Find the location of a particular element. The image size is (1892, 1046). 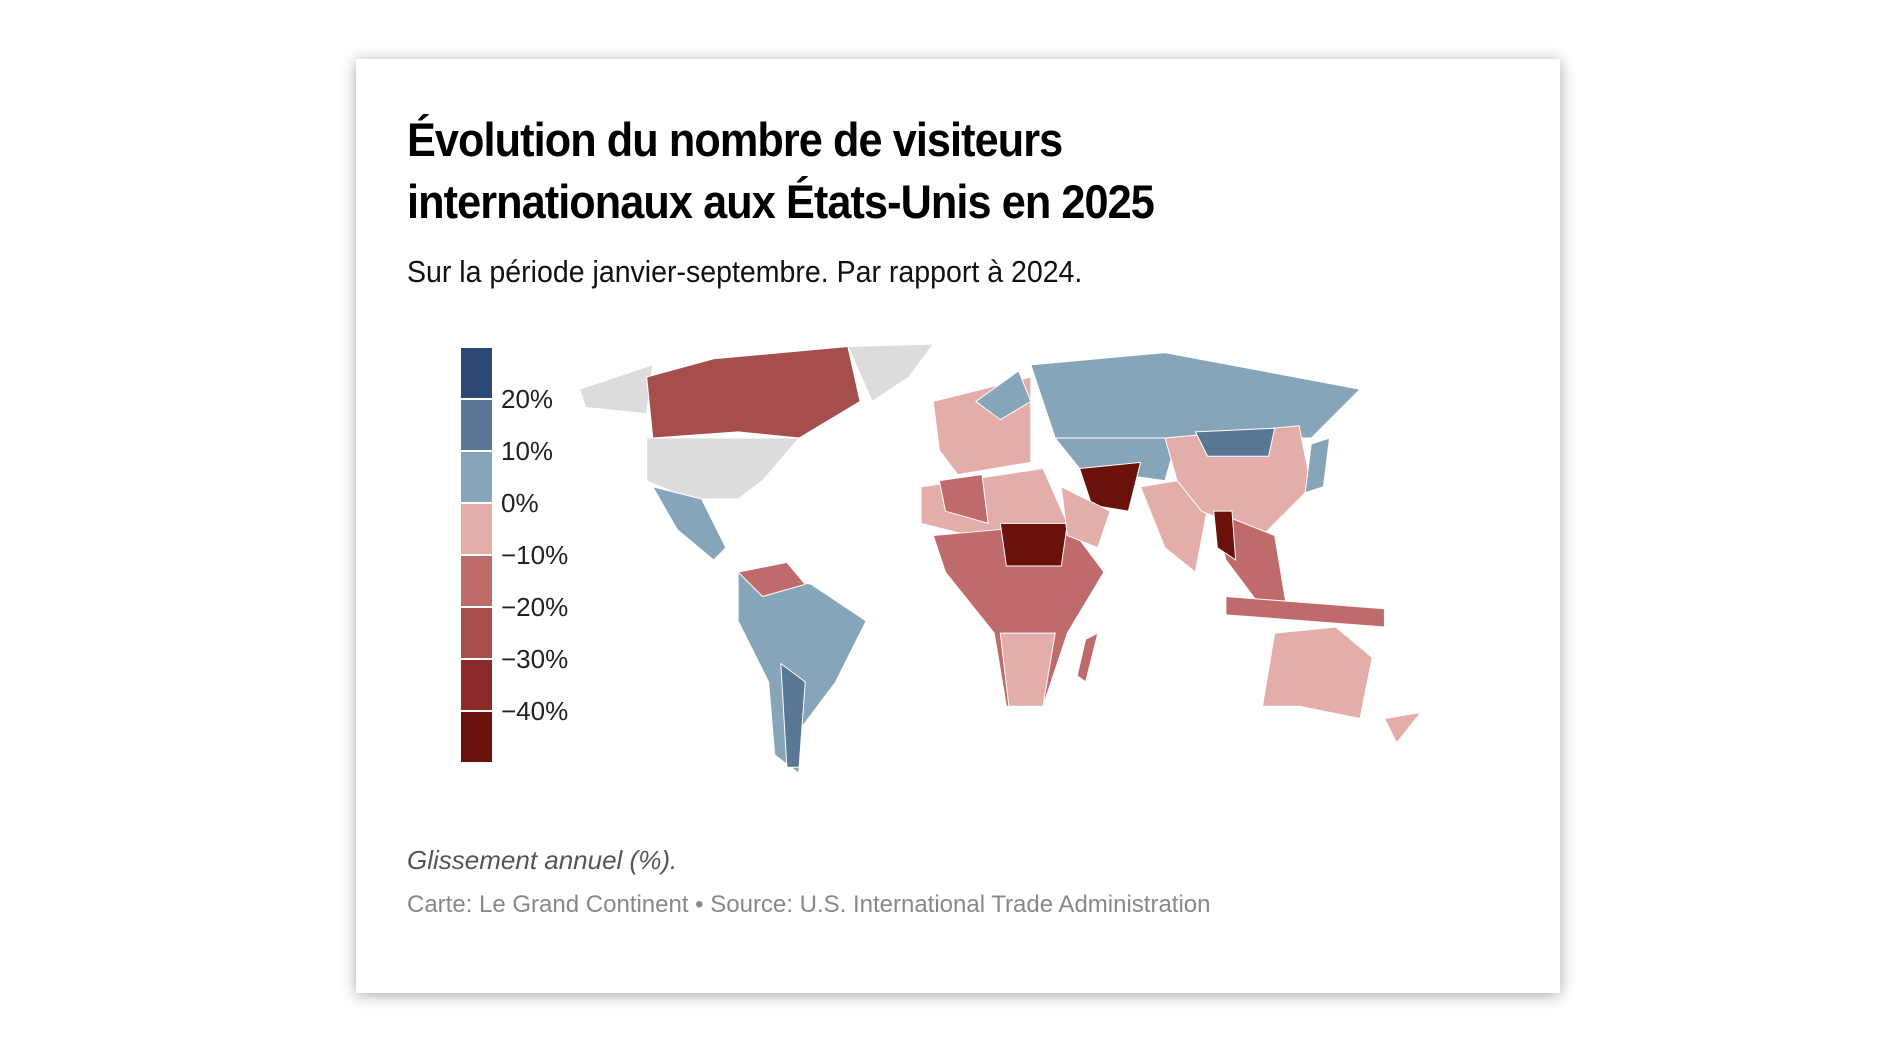

region-sudan-chad is located at coordinates (1033, 544).